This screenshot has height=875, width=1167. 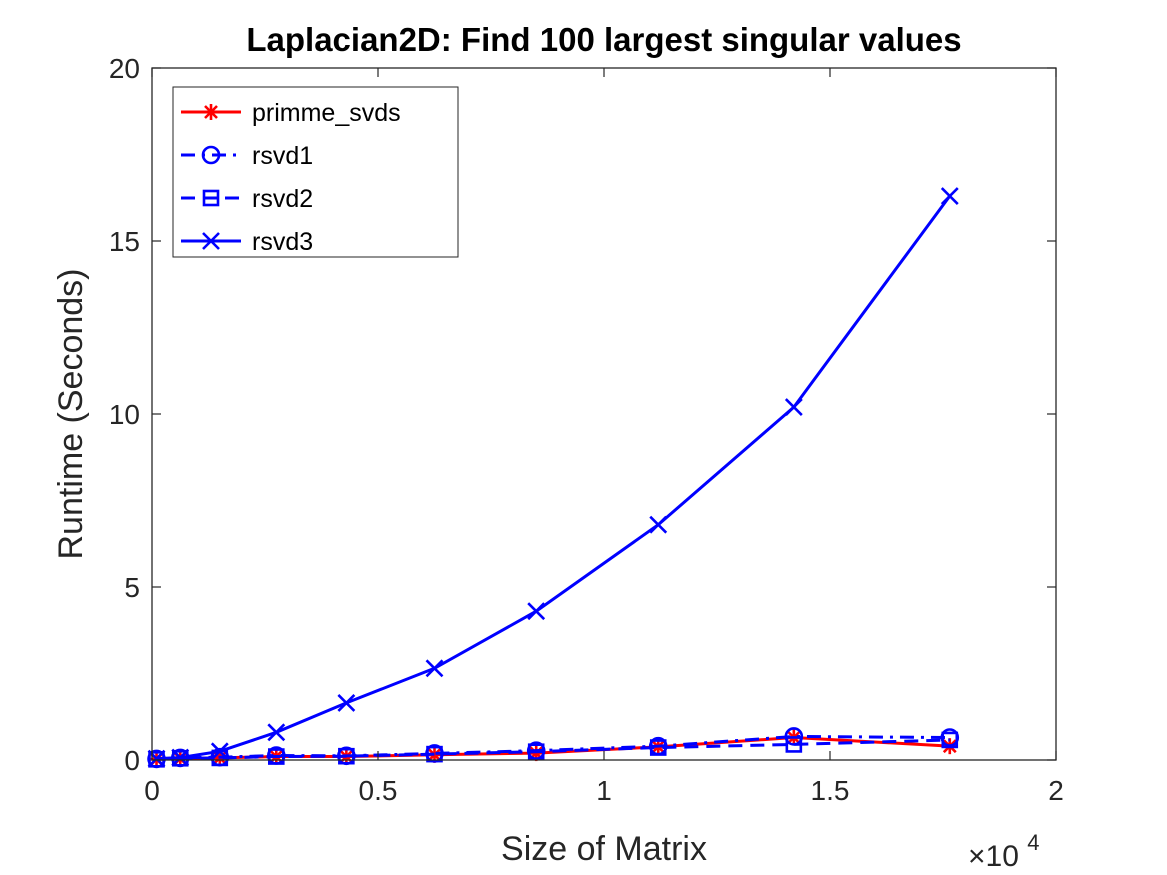 I want to click on y-tick-label: 5, so click(x=132, y=587).